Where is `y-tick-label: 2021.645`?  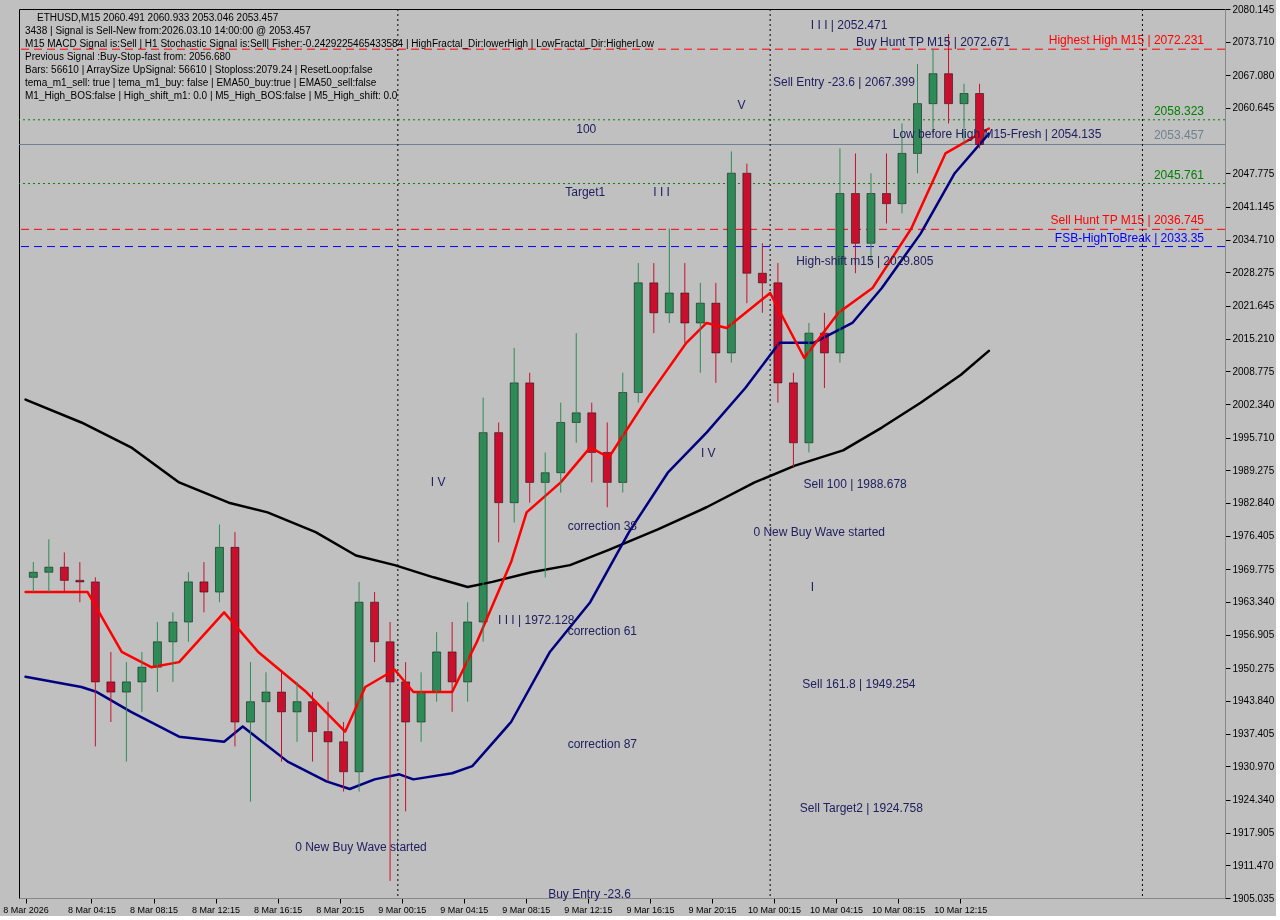
y-tick-label: 2021.645 is located at coordinates (1253, 306).